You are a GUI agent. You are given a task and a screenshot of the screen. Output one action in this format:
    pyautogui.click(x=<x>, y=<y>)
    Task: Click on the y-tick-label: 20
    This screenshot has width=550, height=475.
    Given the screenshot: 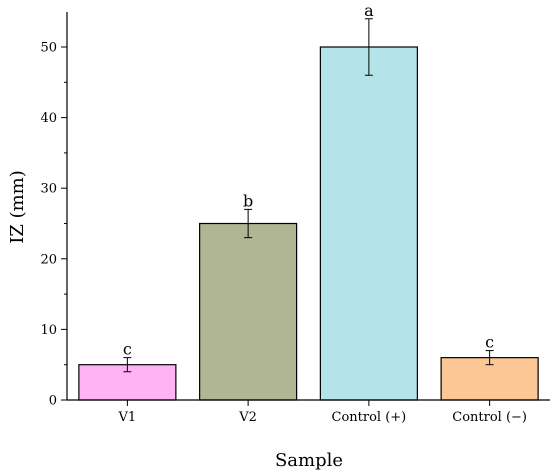 What is the action you would take?
    pyautogui.click(x=48, y=259)
    